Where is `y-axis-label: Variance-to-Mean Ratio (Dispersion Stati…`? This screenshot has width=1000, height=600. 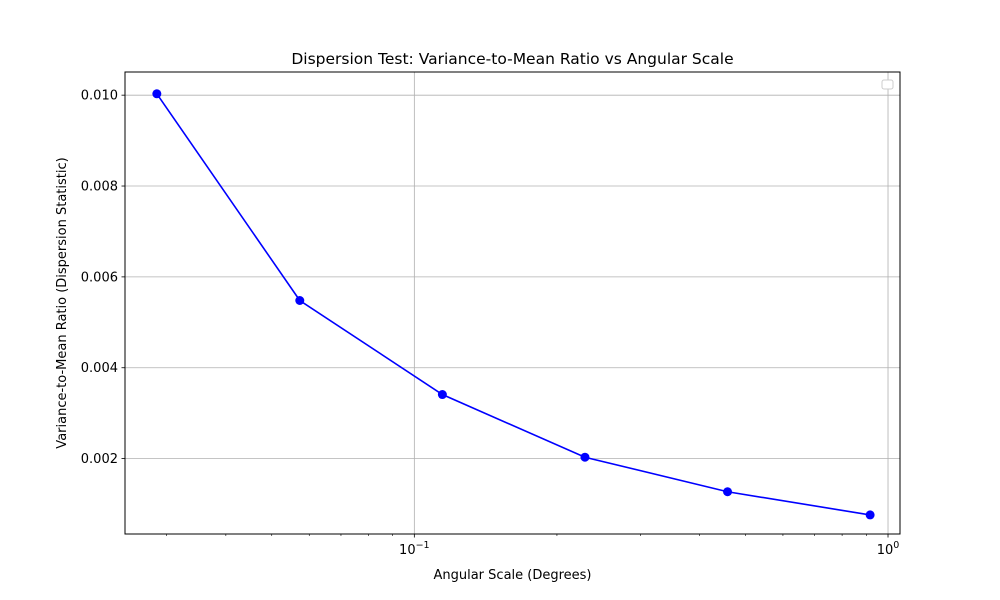 y-axis-label: Variance-to-Mean Ratio (Dispersion Stati… is located at coordinates (62, 302).